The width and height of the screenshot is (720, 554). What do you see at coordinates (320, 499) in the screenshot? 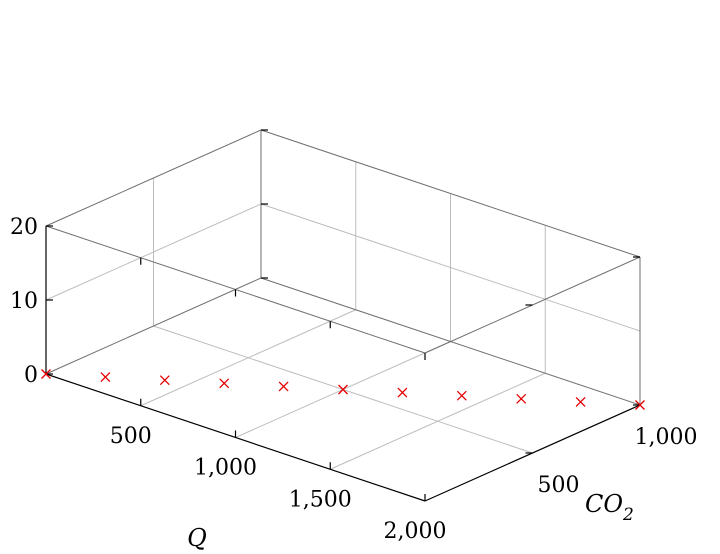
I see `x-tick-label: 1,500` at bounding box center [320, 499].